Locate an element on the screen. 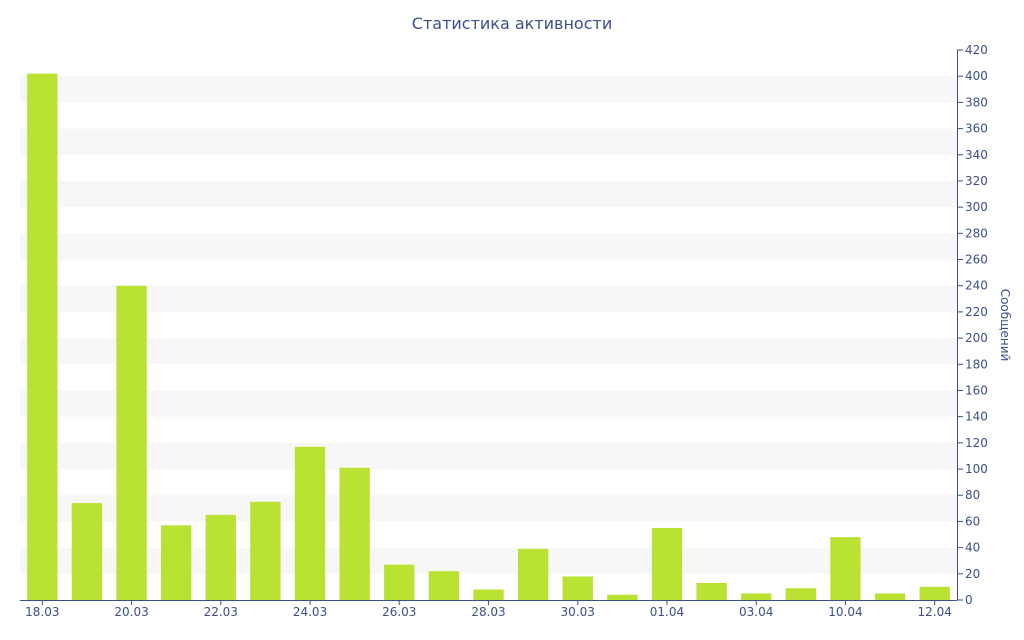  y-tick-label: 280 is located at coordinates (976, 233).